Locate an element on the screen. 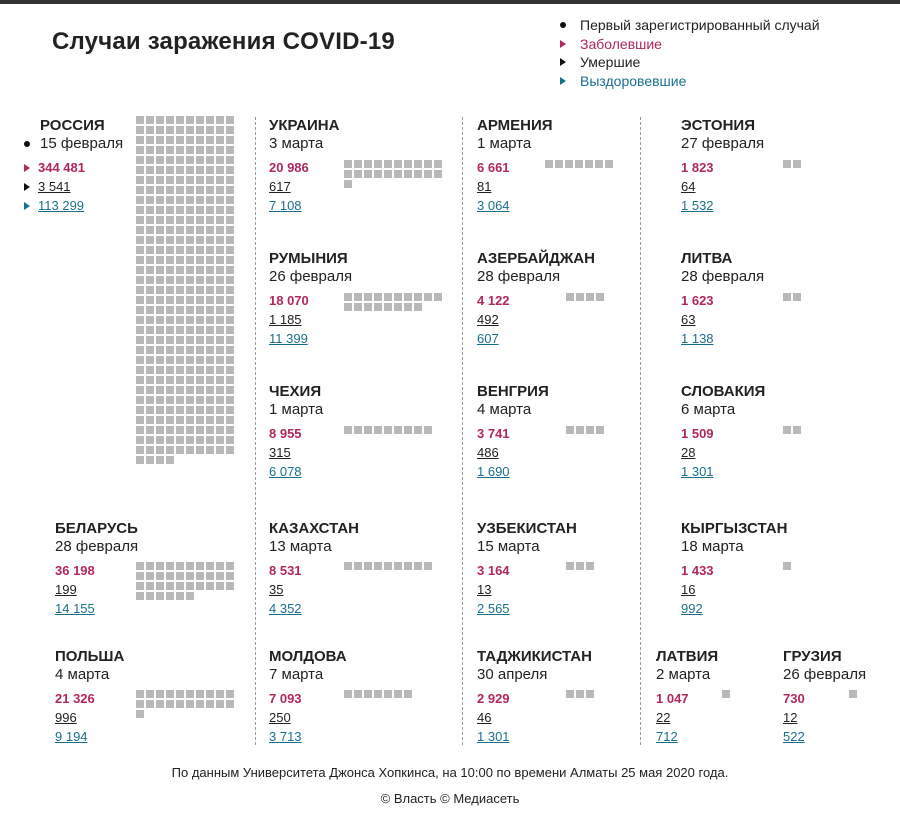  country-block: ЛАТВИЯ 2 марта 1 047 22 712 is located at coordinates (687, 697).